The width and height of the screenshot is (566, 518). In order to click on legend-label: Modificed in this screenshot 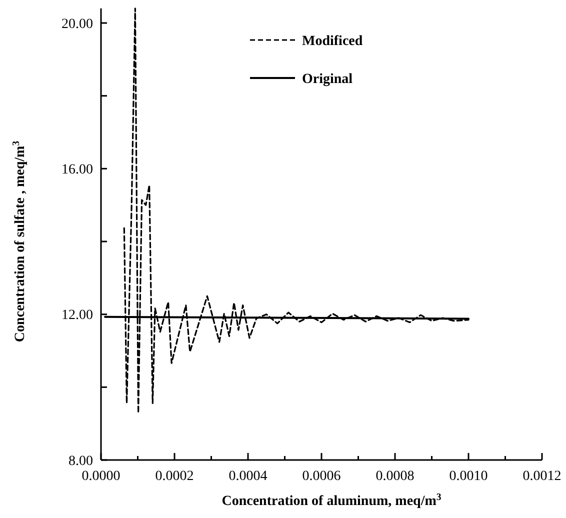, I will do `click(332, 41)`.